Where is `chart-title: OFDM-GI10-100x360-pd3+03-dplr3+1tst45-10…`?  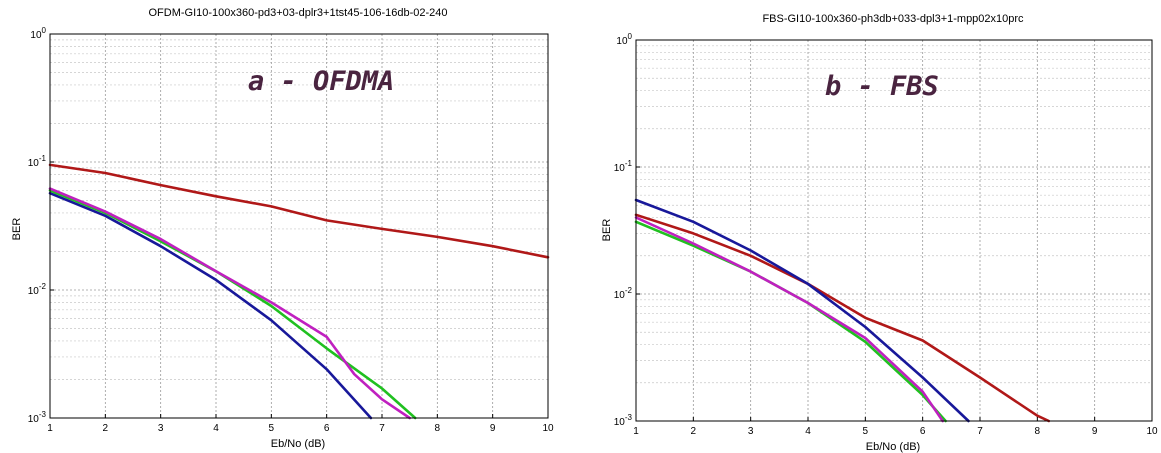 chart-title: OFDM-GI10-100x360-pd3+03-dplr3+1tst45-10… is located at coordinates (297, 13).